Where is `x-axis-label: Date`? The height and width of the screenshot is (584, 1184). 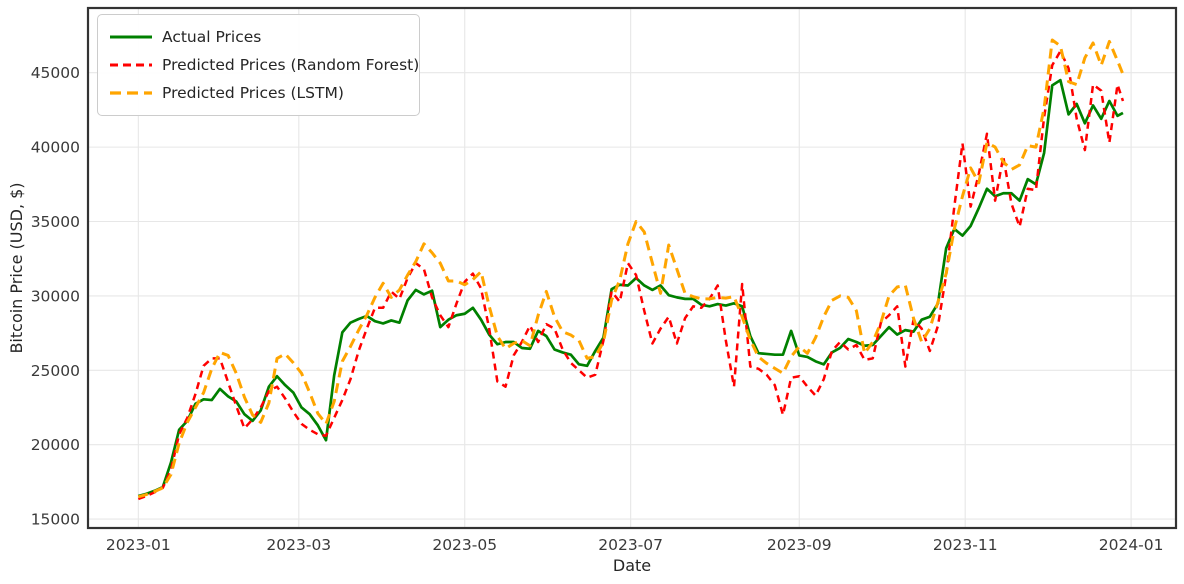 x-axis-label: Date is located at coordinates (632, 565).